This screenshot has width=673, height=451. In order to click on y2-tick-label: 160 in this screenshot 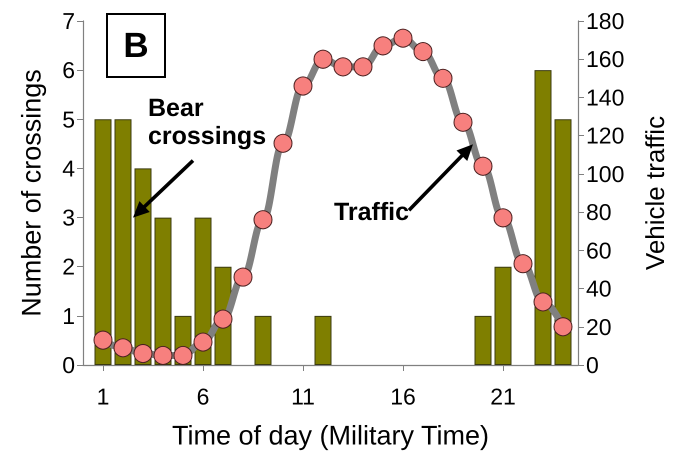, I will do `click(605, 59)`.